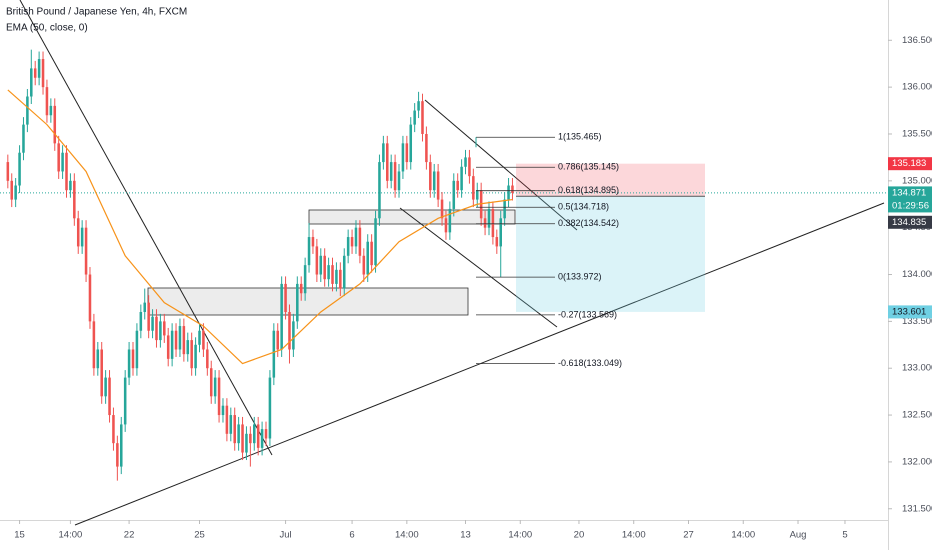  What do you see at coordinates (917, 415) in the screenshot?
I see `y-tick-label: 132.500` at bounding box center [917, 415].